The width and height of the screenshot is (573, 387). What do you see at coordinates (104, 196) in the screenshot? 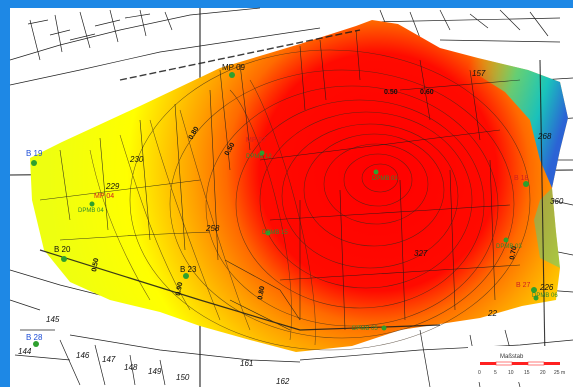
I see `measuring-point-label: MP 04` at bounding box center [104, 196].